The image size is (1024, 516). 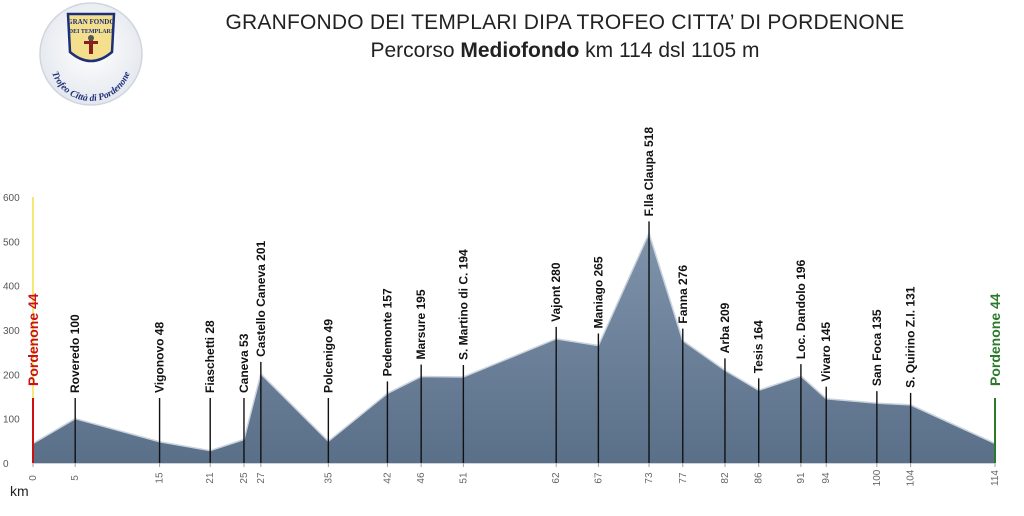 What do you see at coordinates (6, 464) in the screenshot?
I see `y-tick-label: 0` at bounding box center [6, 464].